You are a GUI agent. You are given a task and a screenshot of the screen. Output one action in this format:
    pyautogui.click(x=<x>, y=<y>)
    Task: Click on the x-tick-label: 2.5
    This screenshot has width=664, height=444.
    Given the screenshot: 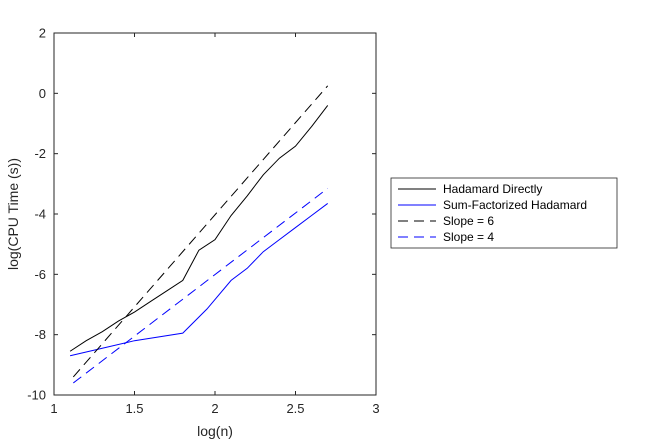 What is the action you would take?
    pyautogui.click(x=295, y=408)
    